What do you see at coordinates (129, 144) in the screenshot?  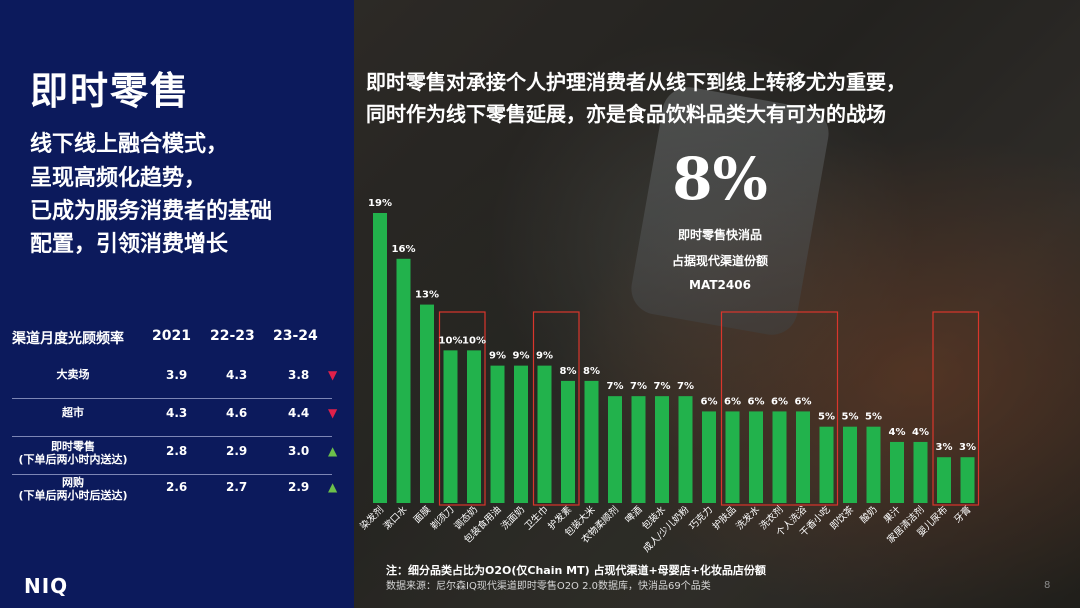 I see `subtitle-line-1: 线下线上融合模式，` at bounding box center [129, 144].